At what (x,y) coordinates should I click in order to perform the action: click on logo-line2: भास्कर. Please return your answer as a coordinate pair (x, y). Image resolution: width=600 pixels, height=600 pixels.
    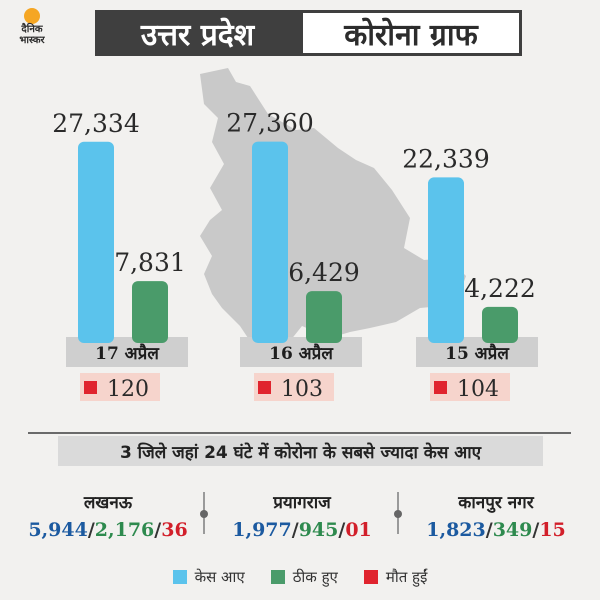
    Looking at the image, I should click on (32, 40).